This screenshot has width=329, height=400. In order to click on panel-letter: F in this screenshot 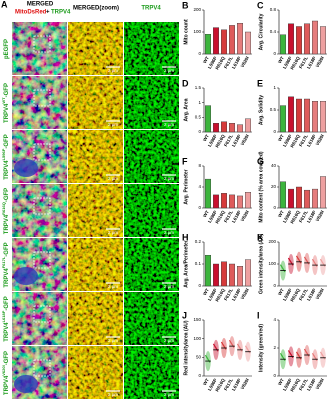, I will do `click(185, 161)`.